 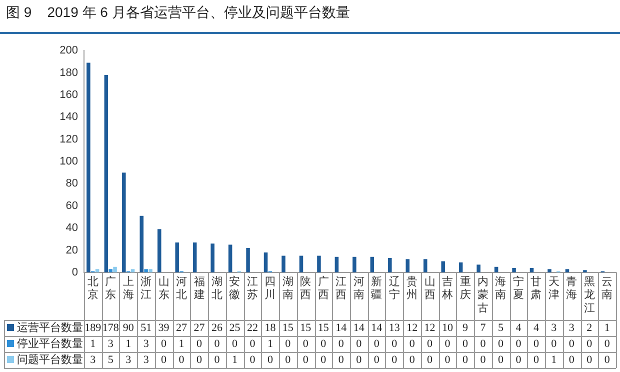 I want to click on data-label: 51, so click(x=146, y=328).